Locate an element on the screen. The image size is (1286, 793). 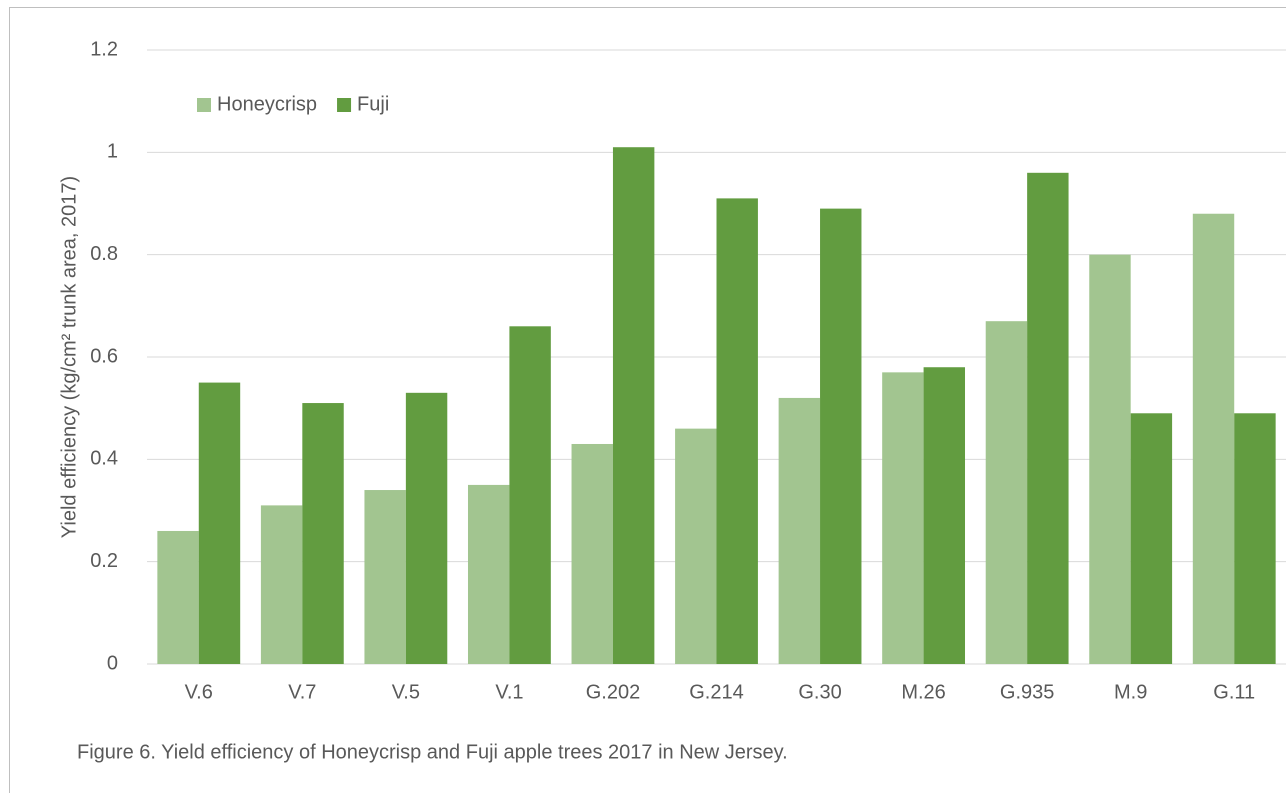
x-tick-label: G.214 is located at coordinates (716, 692).